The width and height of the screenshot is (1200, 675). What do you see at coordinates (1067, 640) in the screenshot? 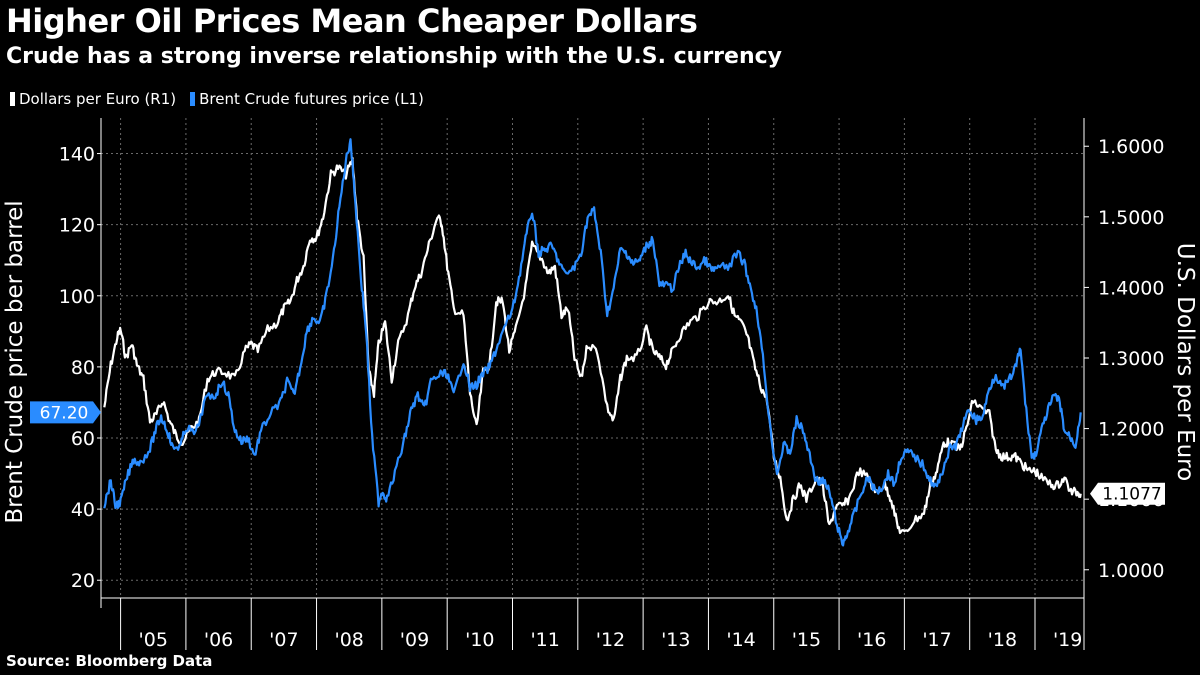
I see `x-tick-label: '19` at bounding box center [1067, 640].